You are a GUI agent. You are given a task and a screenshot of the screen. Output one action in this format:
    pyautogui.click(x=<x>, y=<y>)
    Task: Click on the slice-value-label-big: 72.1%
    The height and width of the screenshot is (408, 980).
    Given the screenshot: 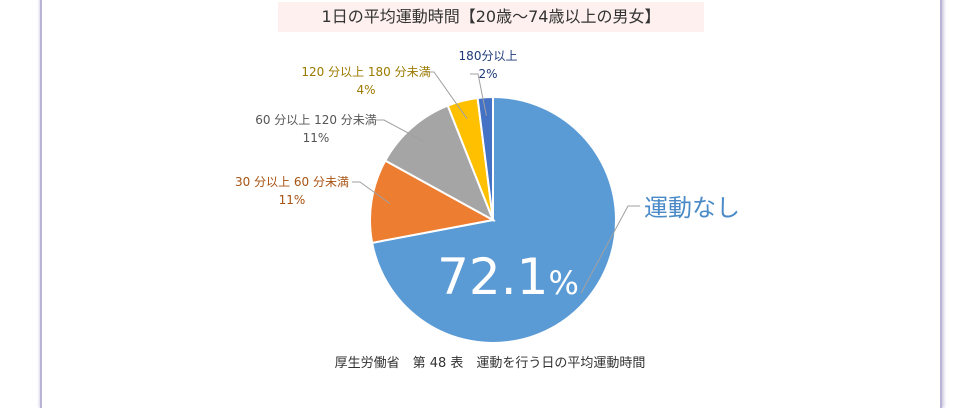 What is the action you would take?
    pyautogui.click(x=508, y=277)
    